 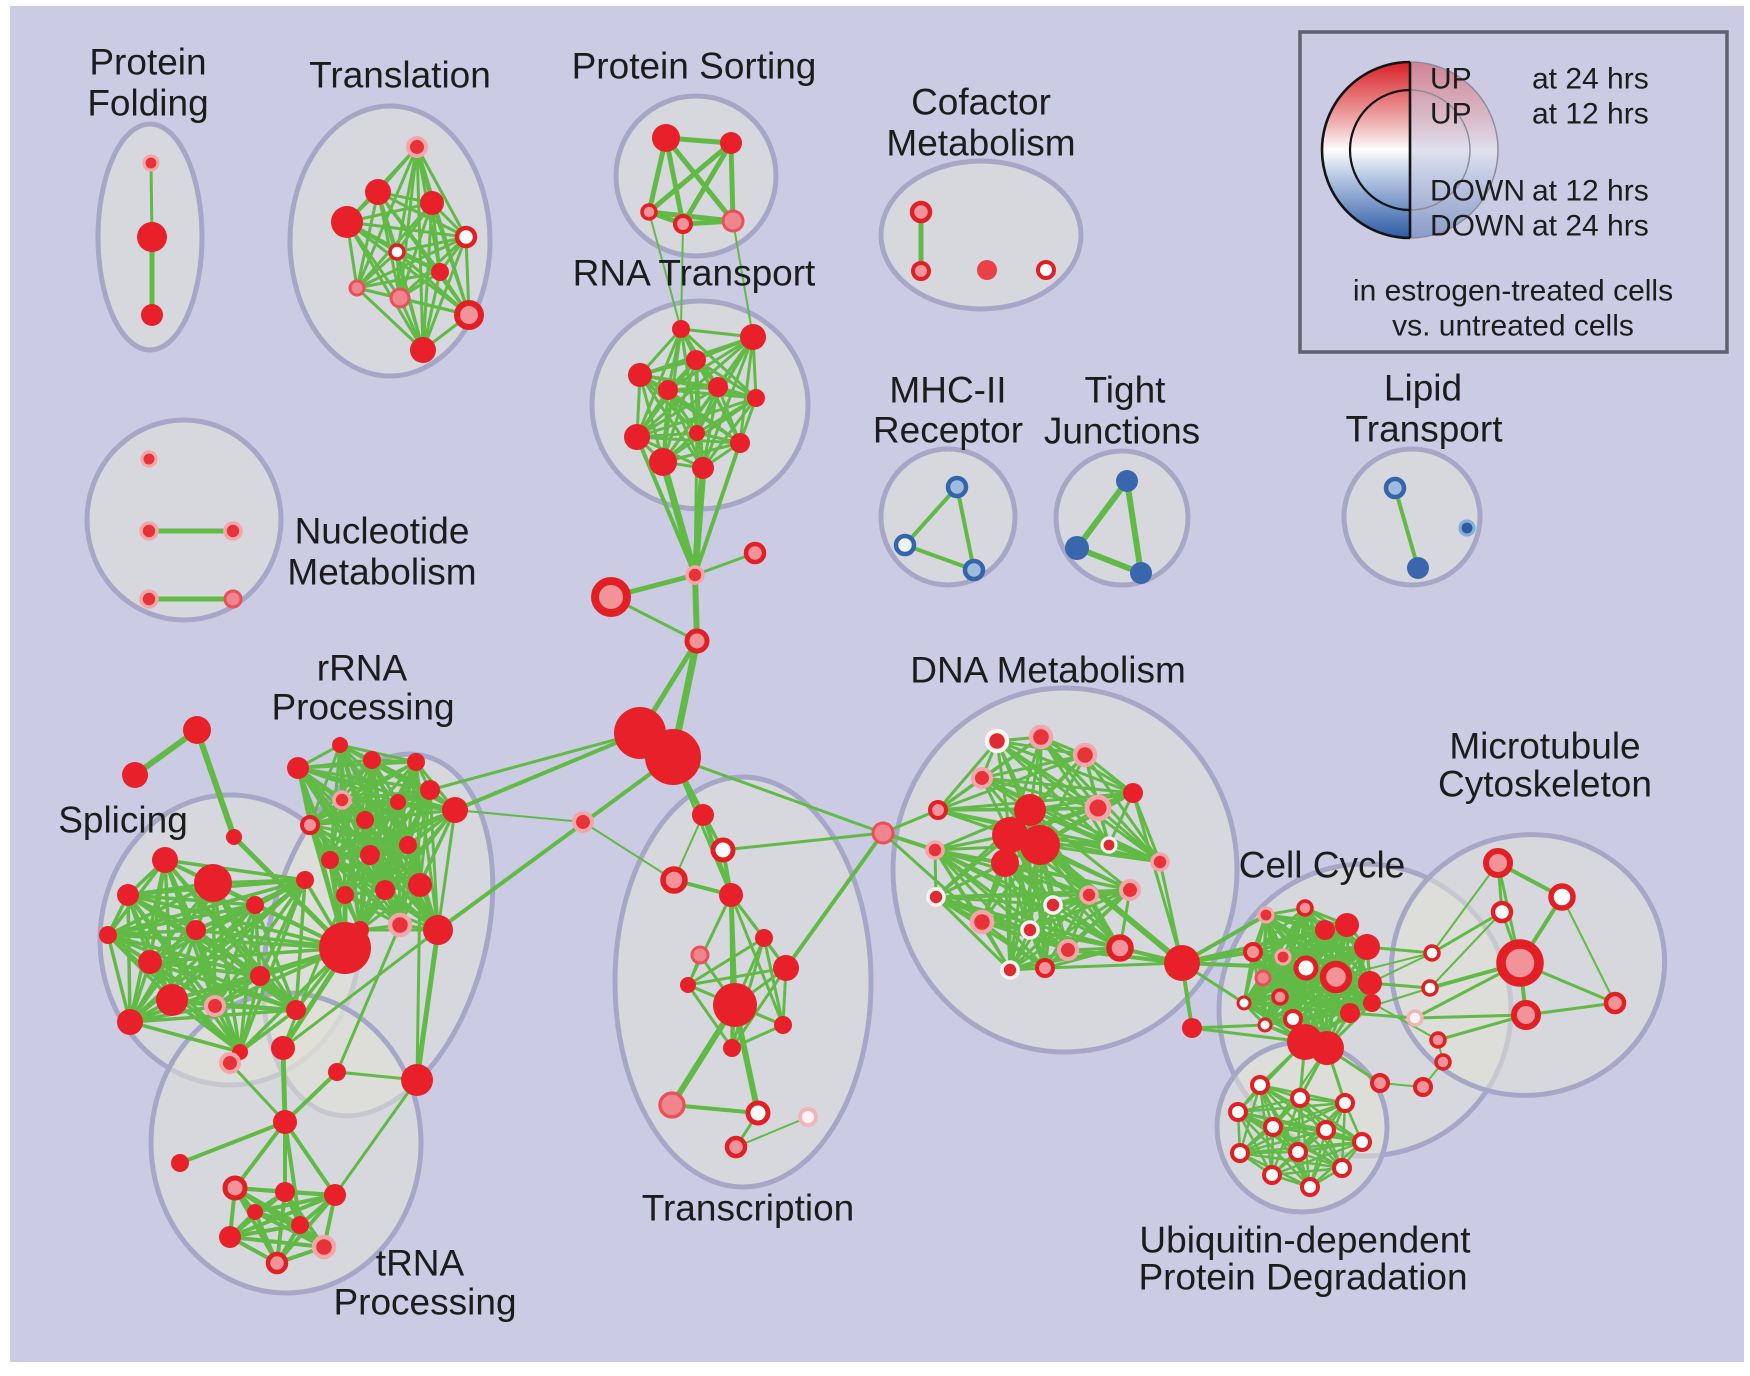 What do you see at coordinates (611, 597) in the screenshot?
I see `graph-node-h1` at bounding box center [611, 597].